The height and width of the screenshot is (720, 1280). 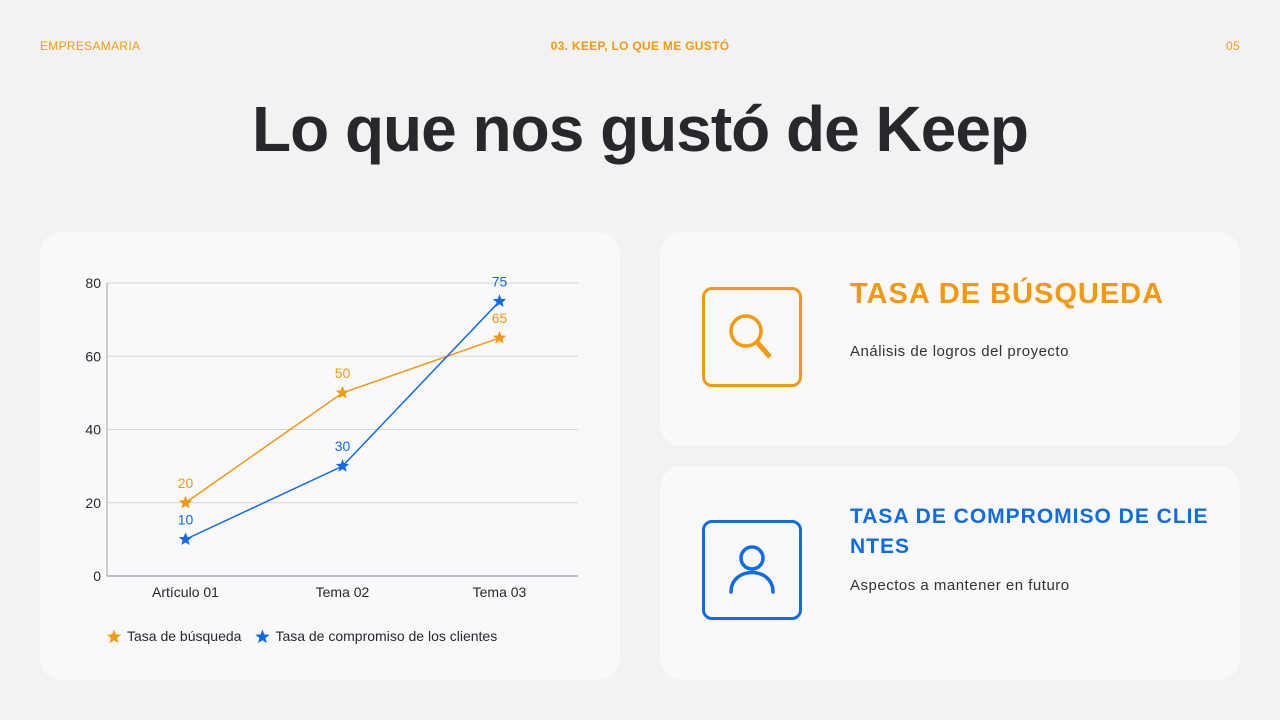 I want to click on data-label: 75, so click(x=500, y=281).